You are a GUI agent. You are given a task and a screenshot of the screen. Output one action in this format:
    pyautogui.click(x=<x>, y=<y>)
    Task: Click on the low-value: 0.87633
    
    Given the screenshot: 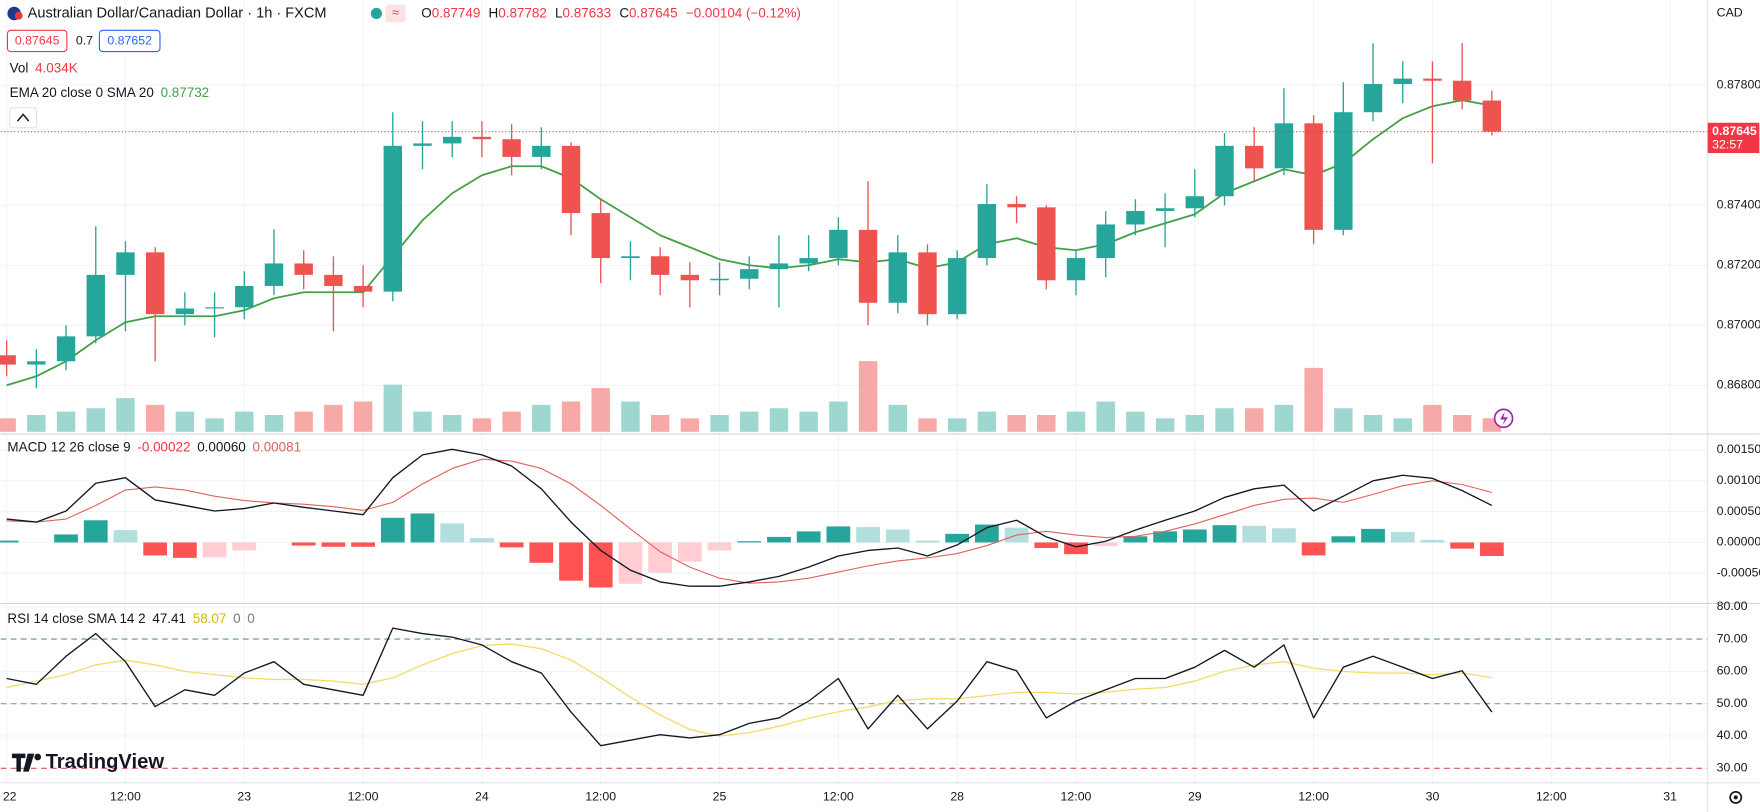 What is the action you would take?
    pyautogui.click(x=587, y=12)
    